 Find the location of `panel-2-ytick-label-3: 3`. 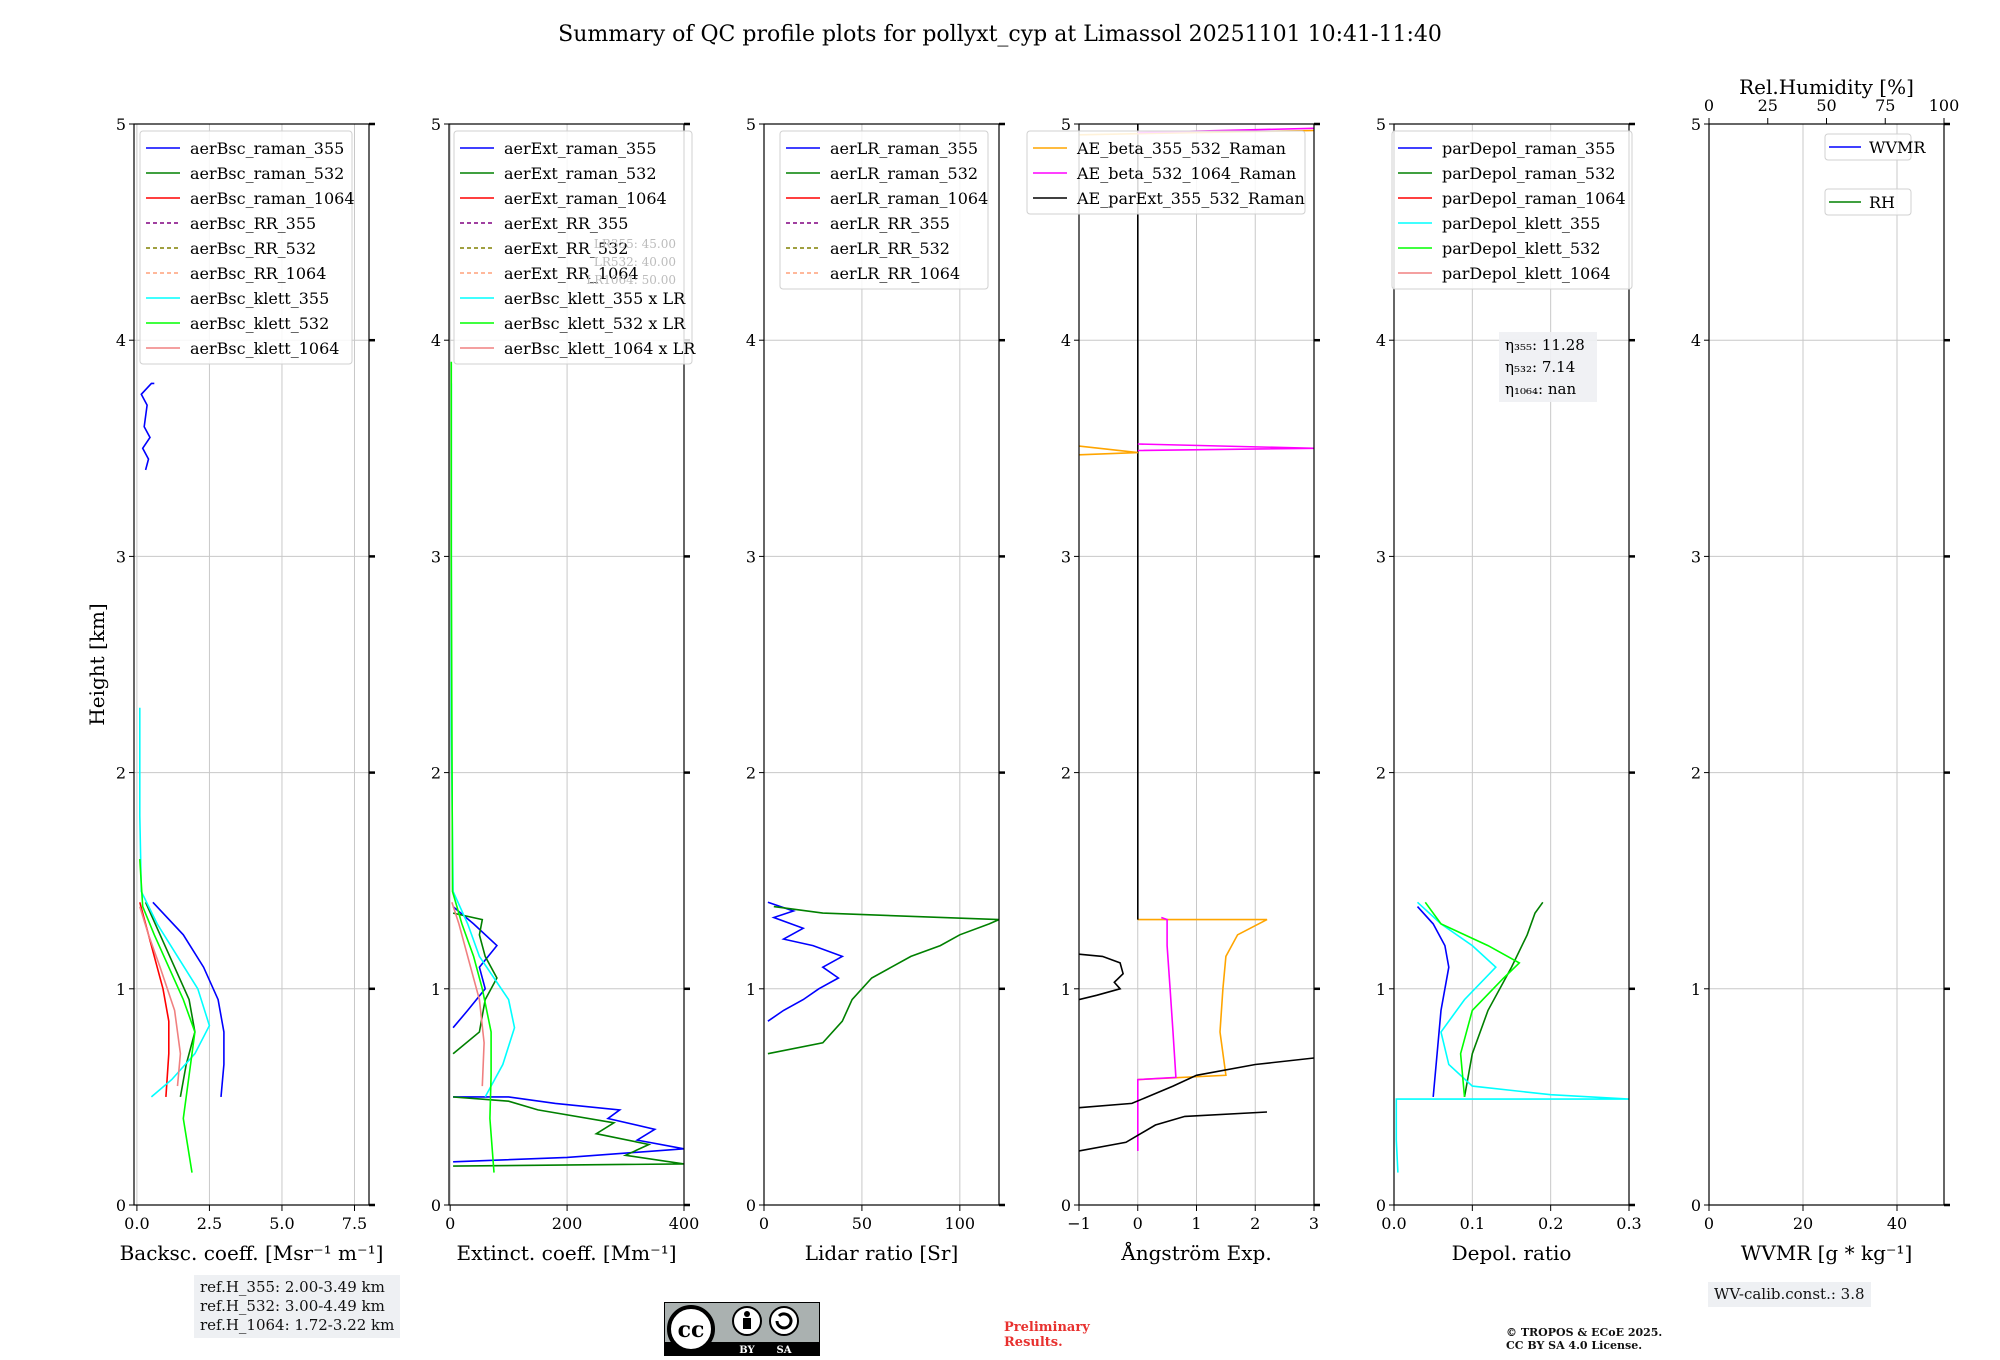

panel-2-ytick-label-3: 3 is located at coordinates (436, 556).